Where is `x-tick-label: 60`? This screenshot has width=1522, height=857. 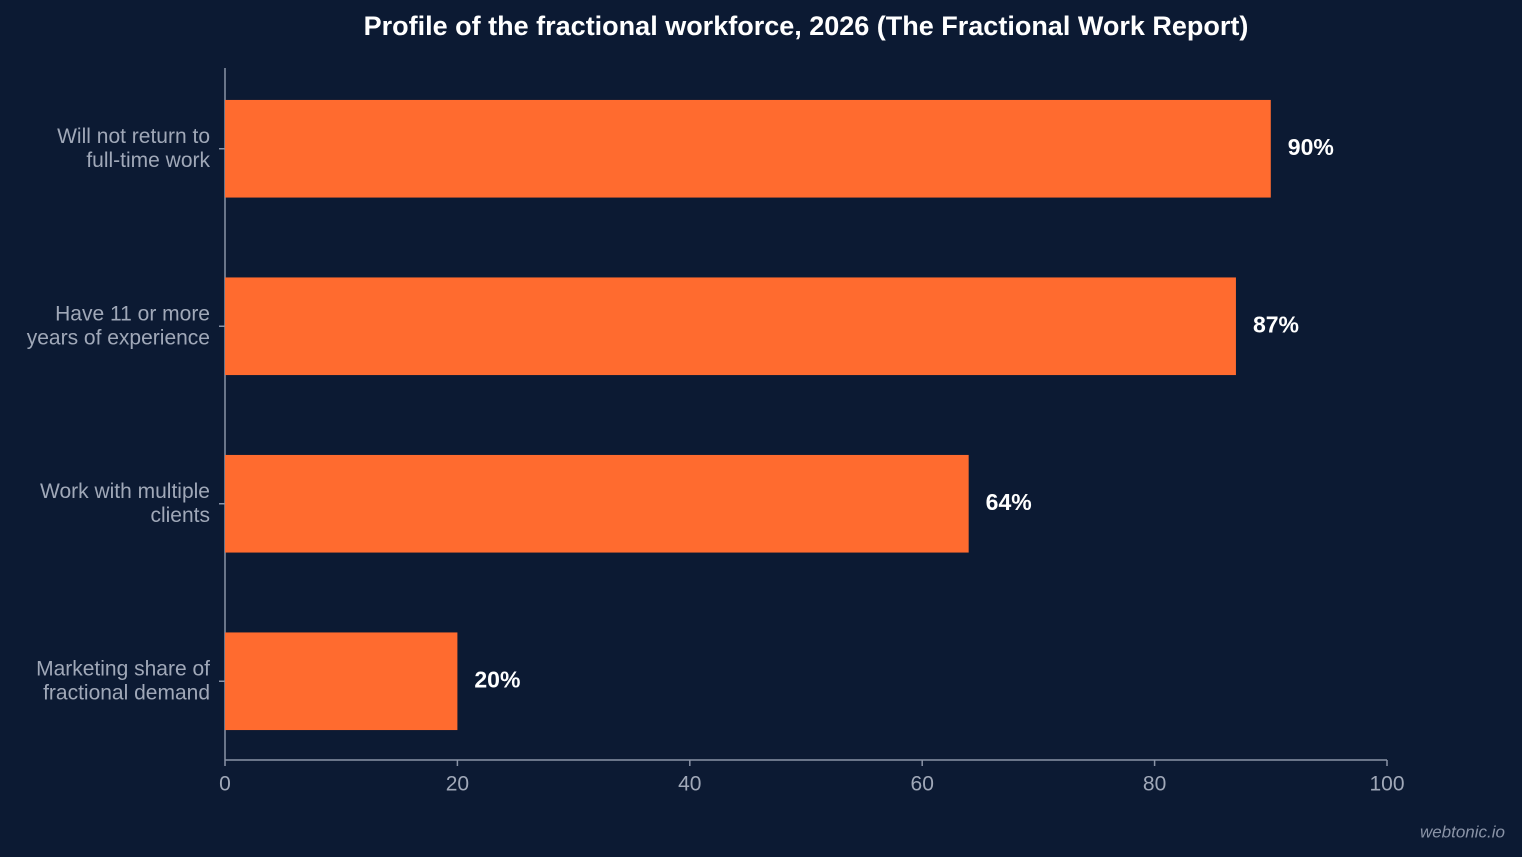 x-tick-label: 60 is located at coordinates (922, 784).